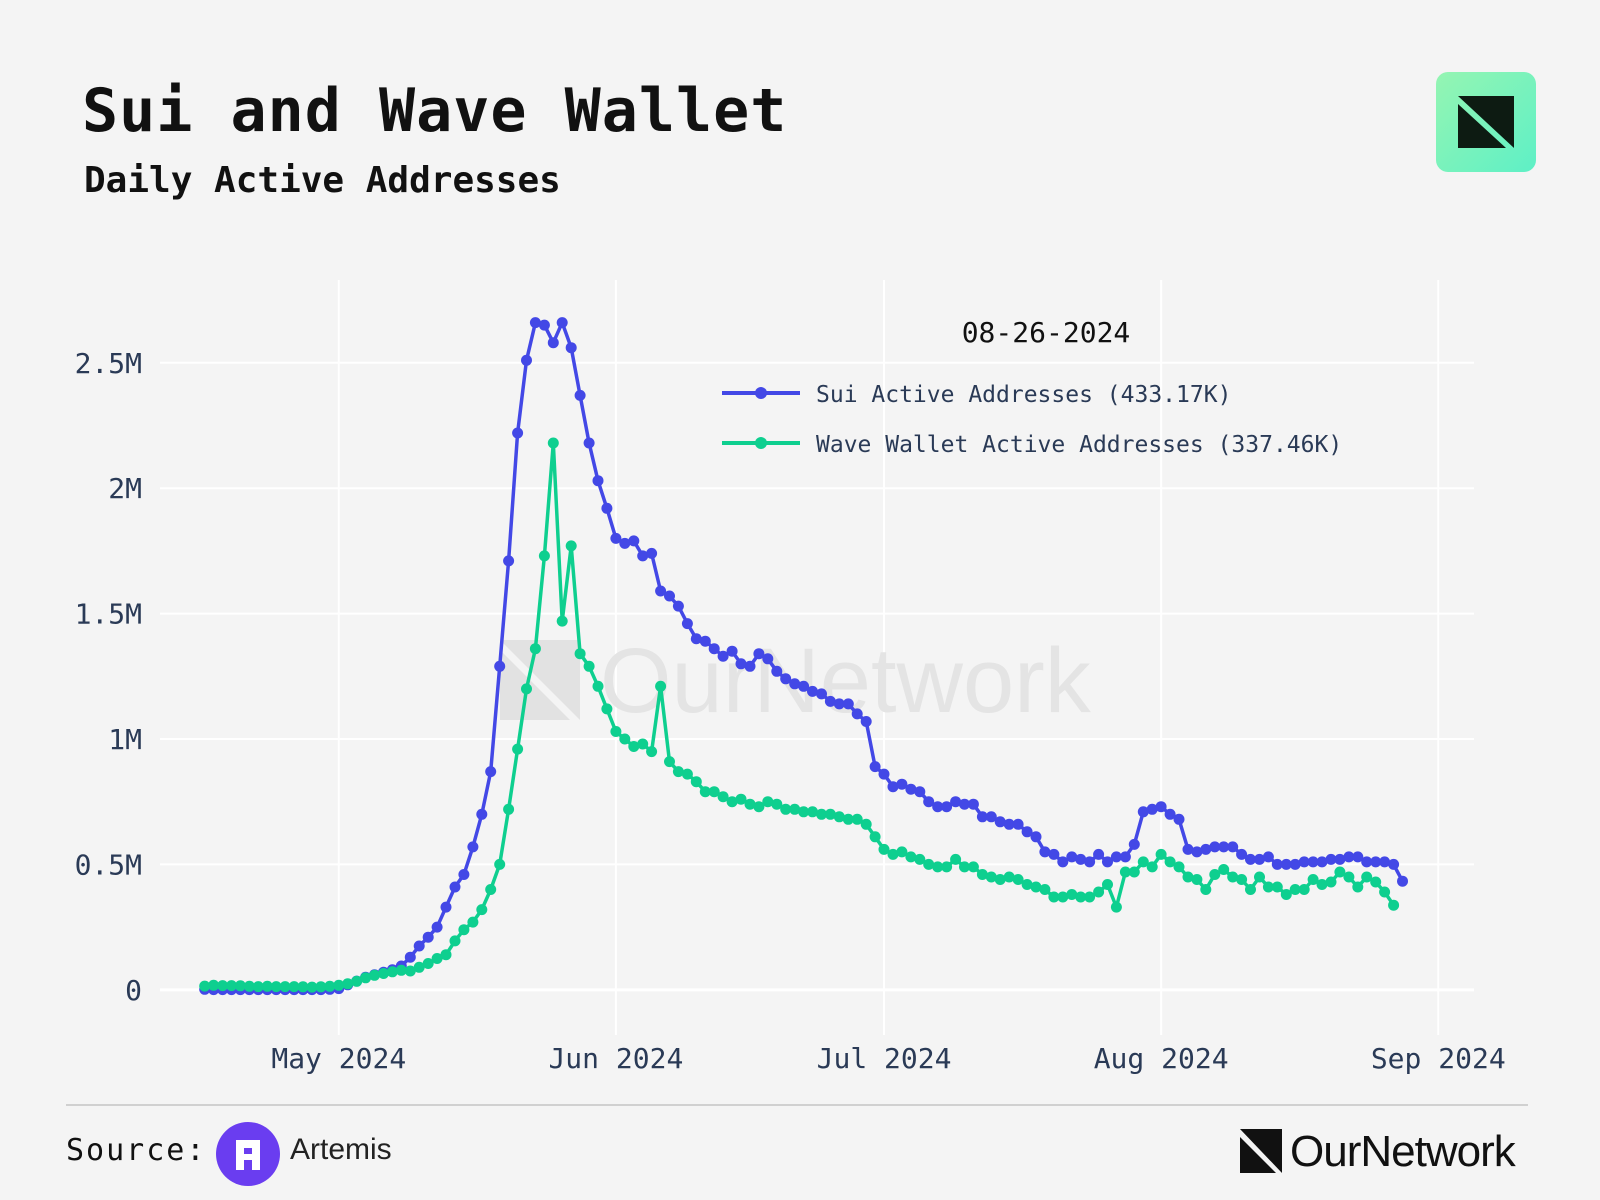  What do you see at coordinates (133, 990) in the screenshot?
I see `y-tick-label: 0` at bounding box center [133, 990].